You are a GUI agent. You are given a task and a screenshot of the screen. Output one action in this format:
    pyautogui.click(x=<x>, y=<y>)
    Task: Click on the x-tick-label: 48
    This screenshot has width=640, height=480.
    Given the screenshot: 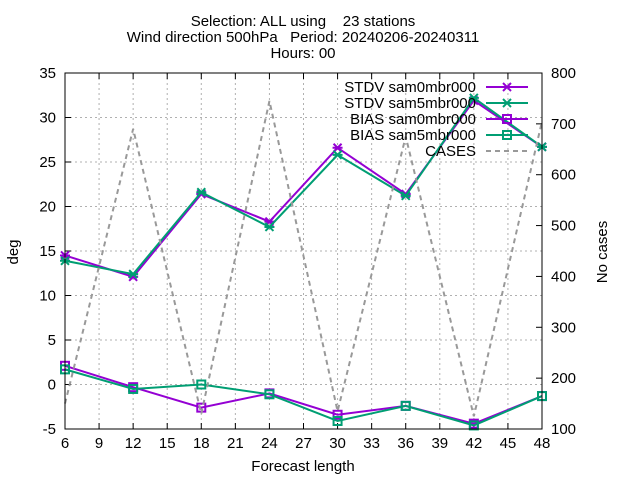 What is the action you would take?
    pyautogui.click(x=542, y=443)
    